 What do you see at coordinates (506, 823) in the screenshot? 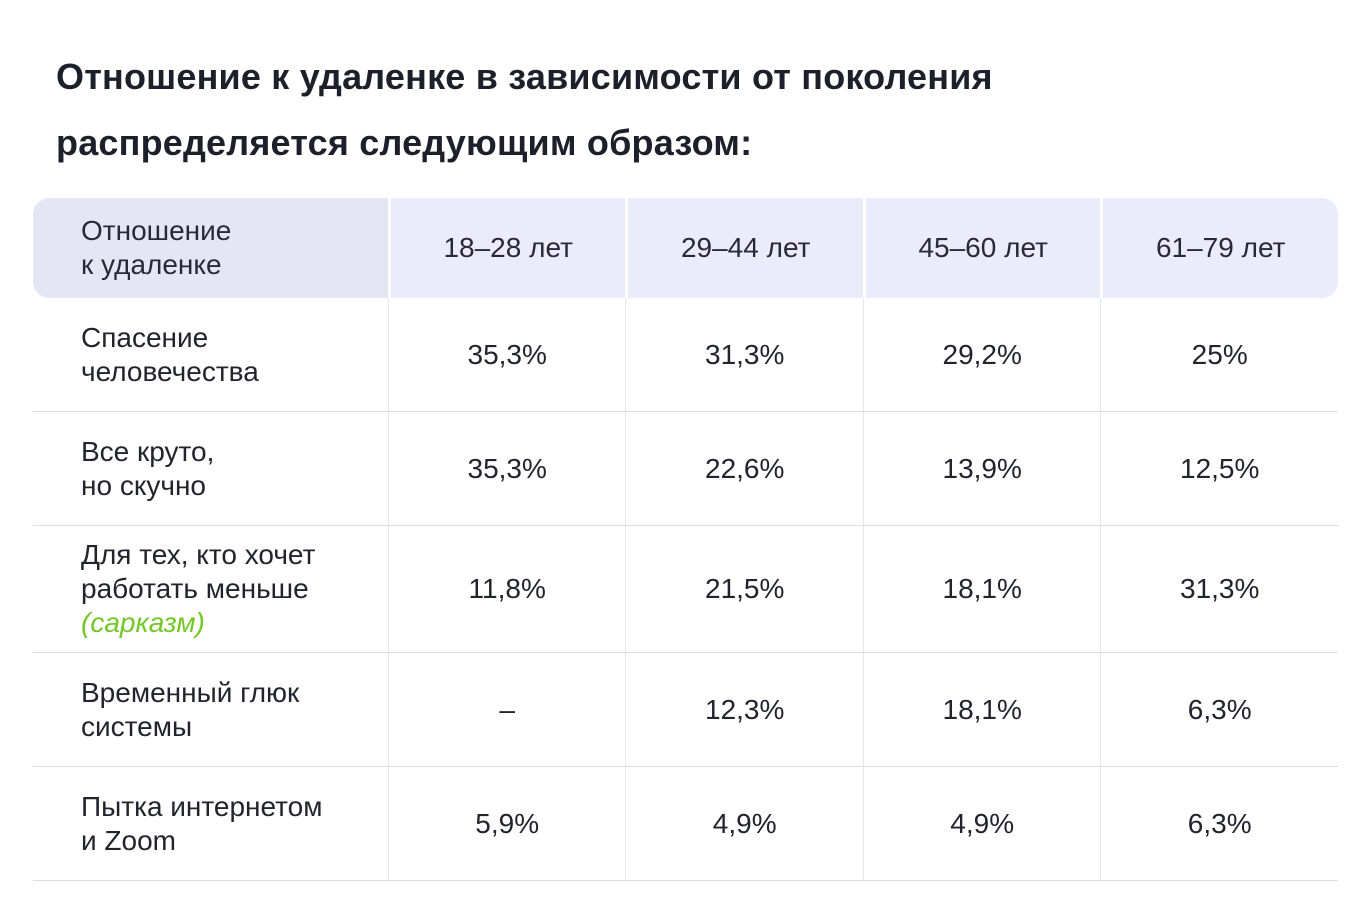
I see `cell-value: 5,9%` at bounding box center [506, 823].